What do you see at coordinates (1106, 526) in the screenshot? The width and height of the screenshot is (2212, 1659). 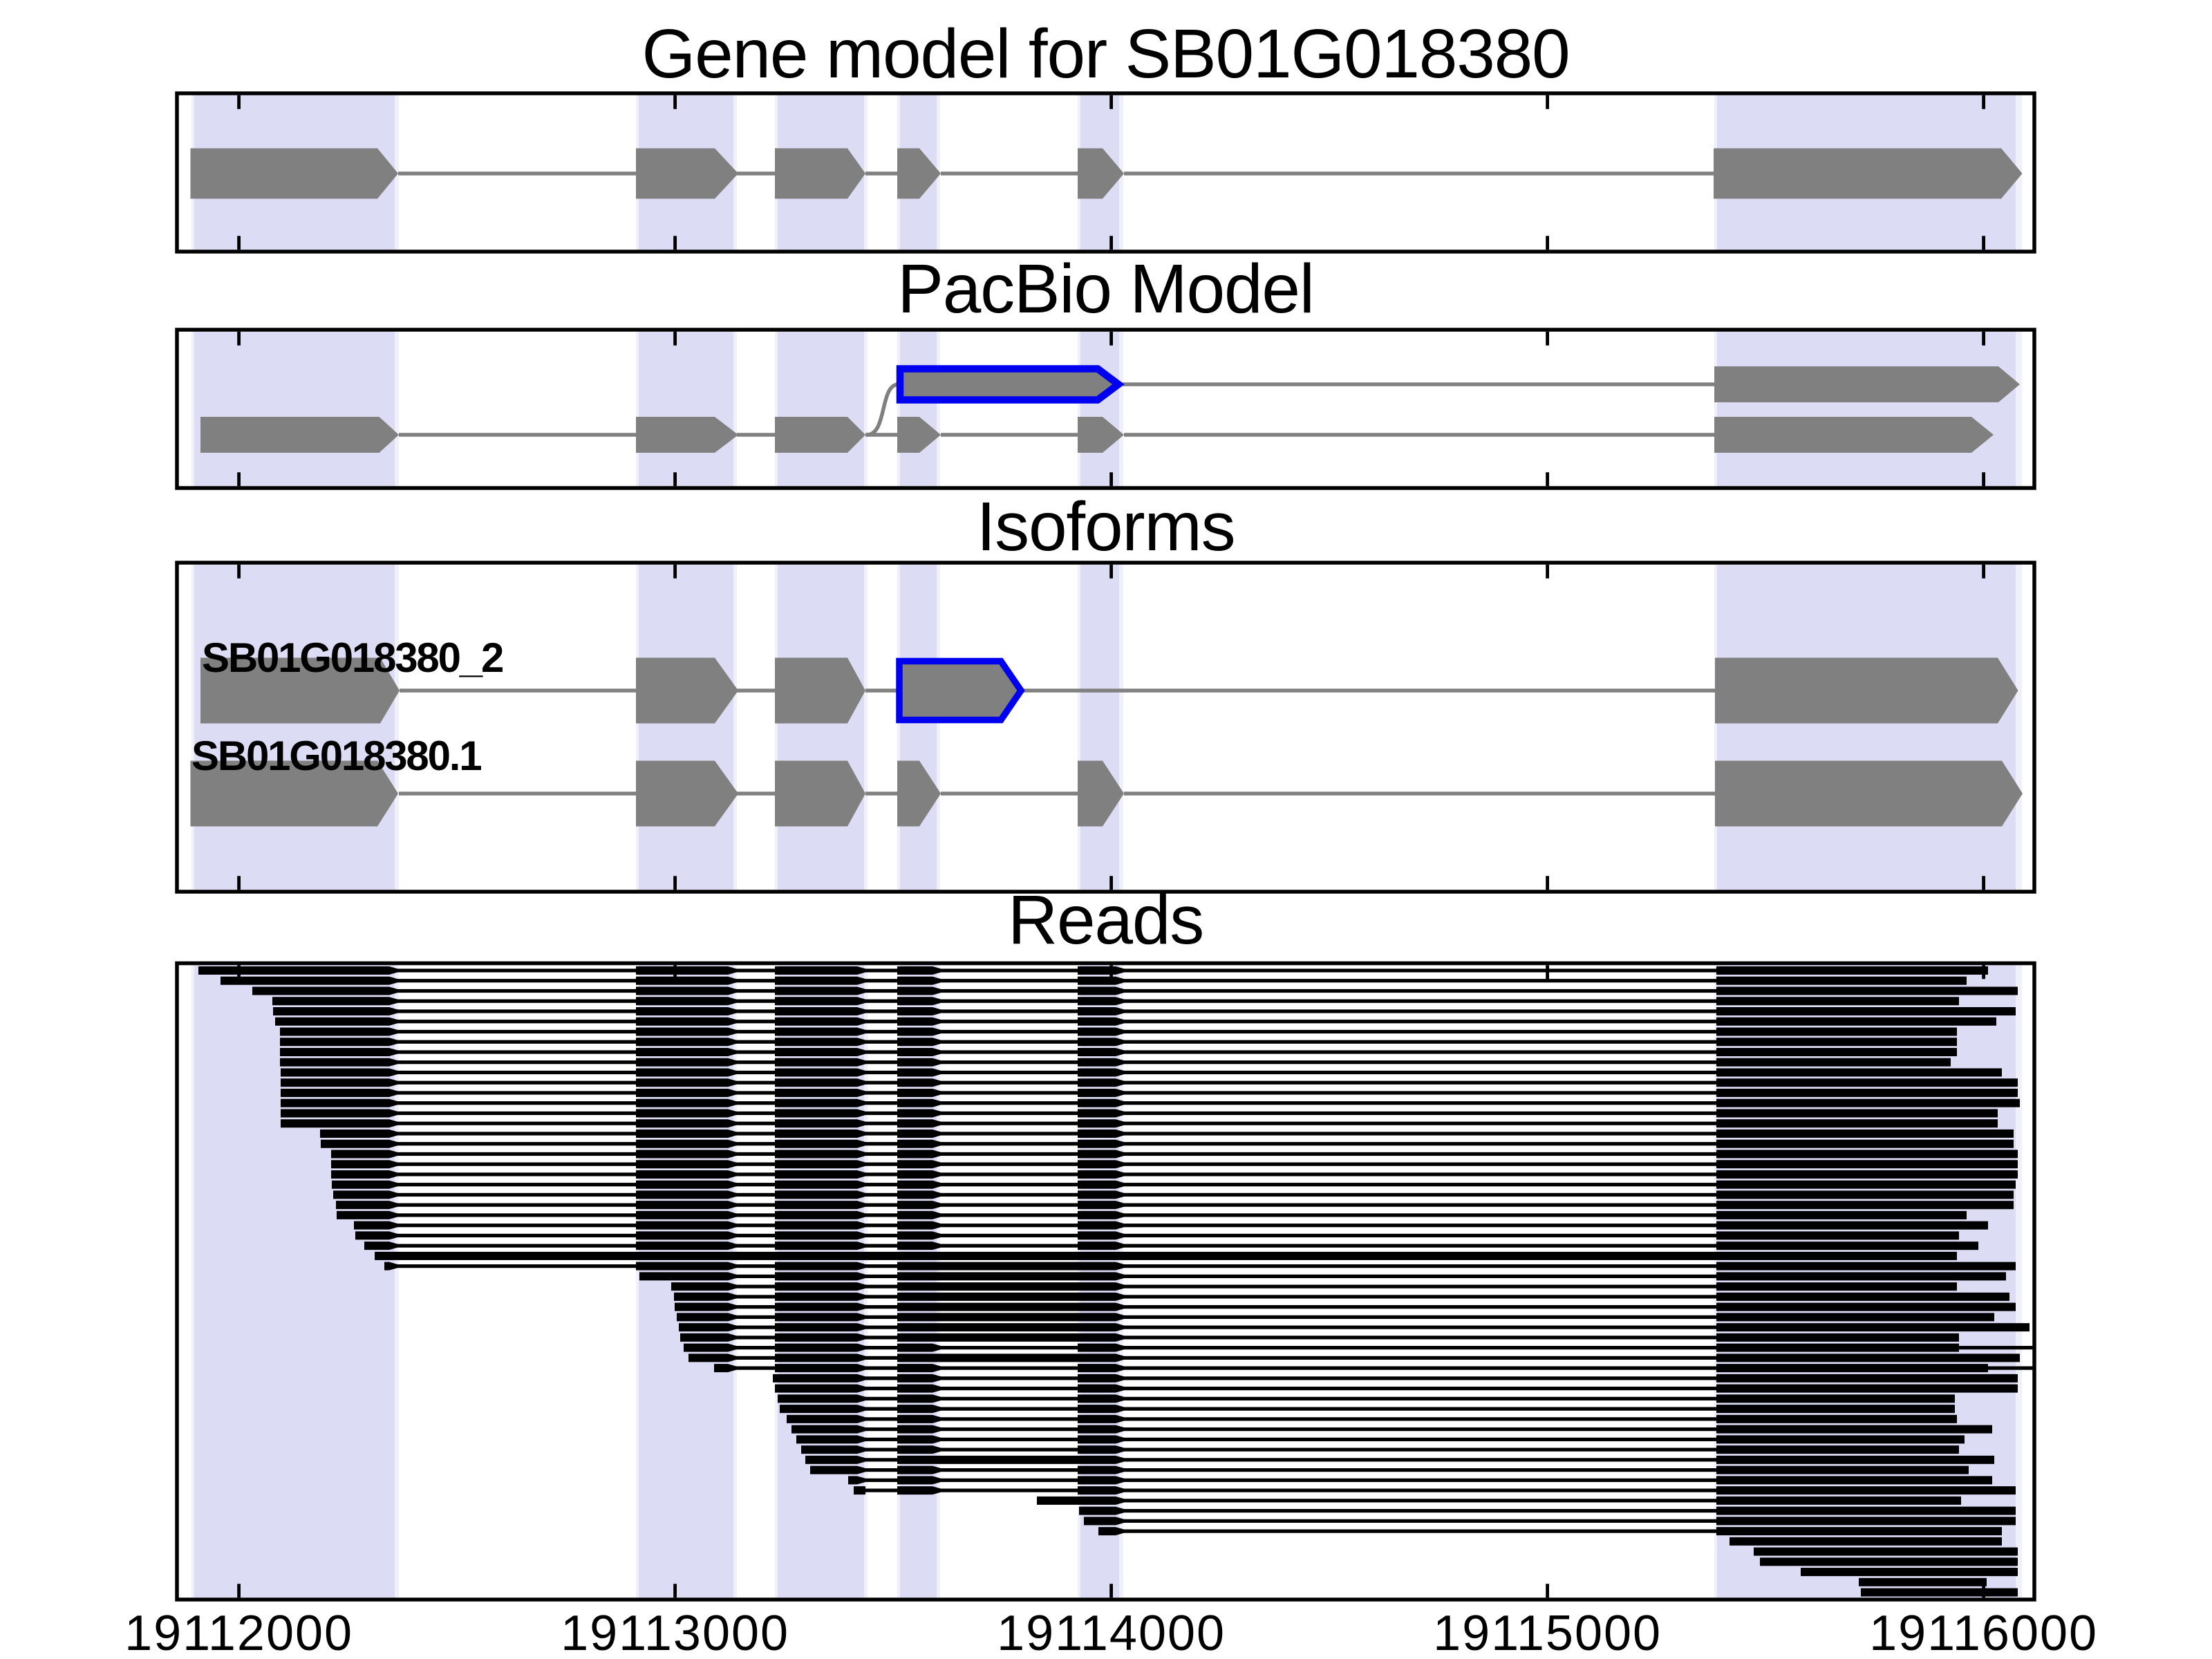 I see `svg-text: Isoforms` at bounding box center [1106, 526].